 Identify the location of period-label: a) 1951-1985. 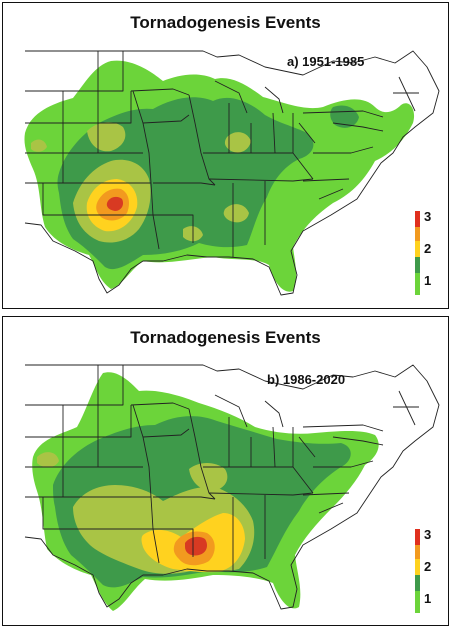
(326, 61).